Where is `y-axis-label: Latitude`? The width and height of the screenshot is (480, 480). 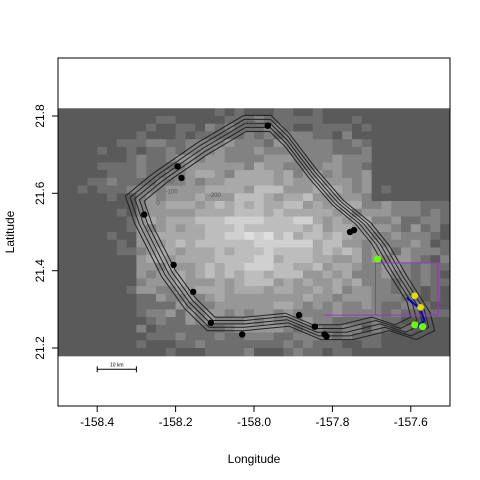
y-axis-label: Latitude is located at coordinates (10, 231).